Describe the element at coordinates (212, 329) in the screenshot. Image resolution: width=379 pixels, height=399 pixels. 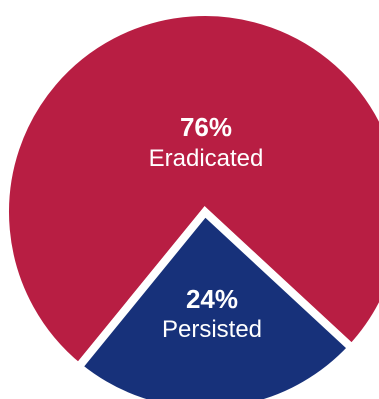
I see `pie-category-label-persisted: Persisted` at that location.